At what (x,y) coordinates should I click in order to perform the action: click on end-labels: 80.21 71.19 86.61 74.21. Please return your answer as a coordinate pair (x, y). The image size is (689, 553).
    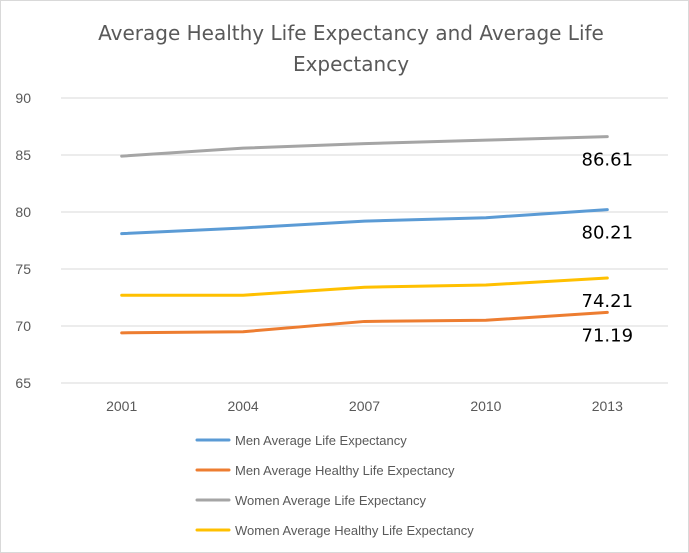
    Looking at the image, I should click on (608, 248).